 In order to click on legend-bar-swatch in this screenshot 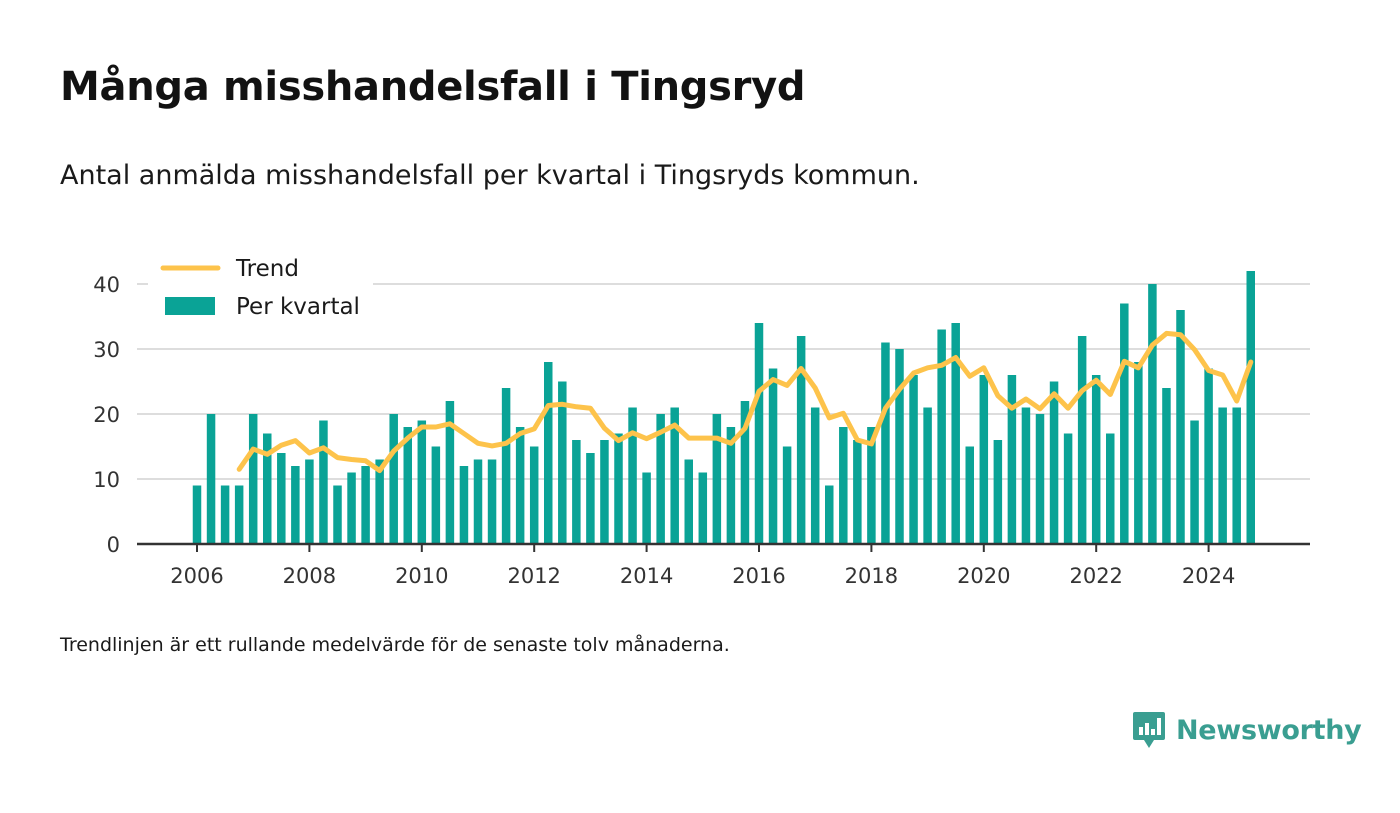, I will do `click(190, 306)`.